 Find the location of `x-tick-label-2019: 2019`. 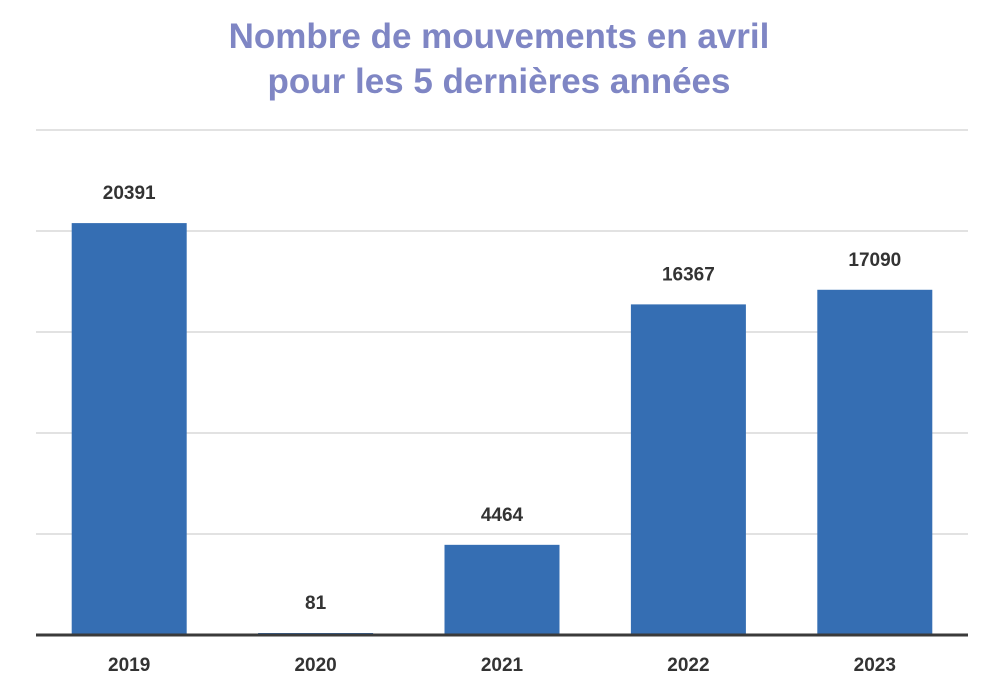

x-tick-label-2019: 2019 is located at coordinates (129, 665).